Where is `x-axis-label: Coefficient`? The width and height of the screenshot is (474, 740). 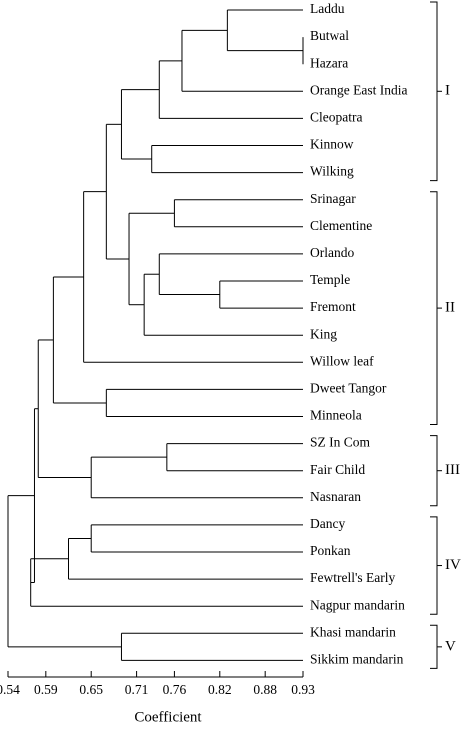
x-axis-label: Coefficient is located at coordinates (168, 717).